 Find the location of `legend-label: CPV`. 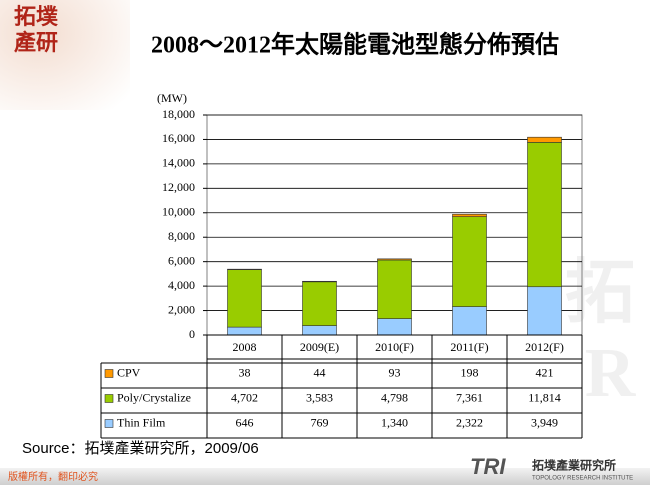

legend-label: CPV is located at coordinates (129, 372).